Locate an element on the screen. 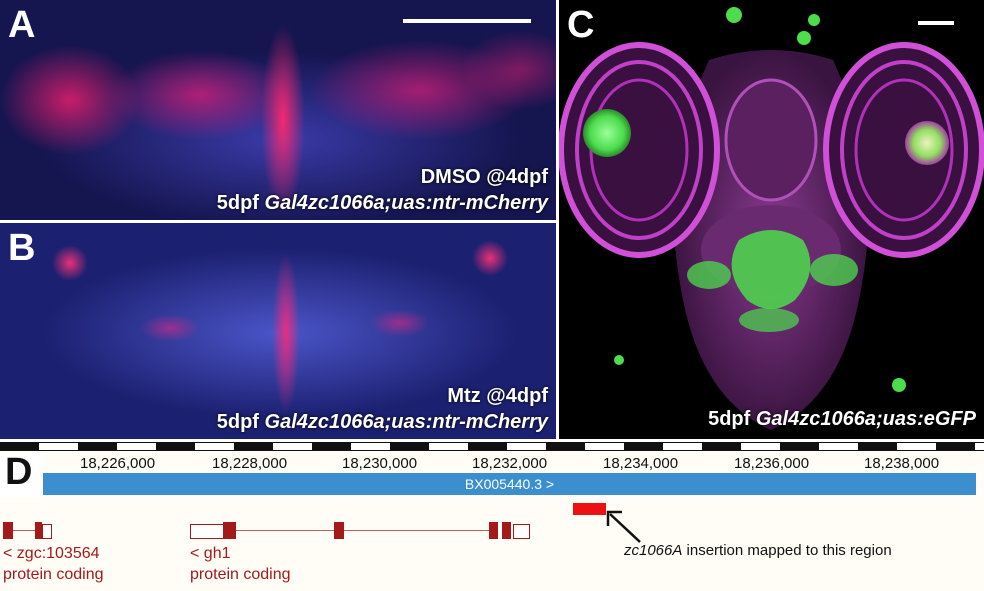 The image size is (984, 591). coord-label: 18,226,000 is located at coordinates (118, 463).